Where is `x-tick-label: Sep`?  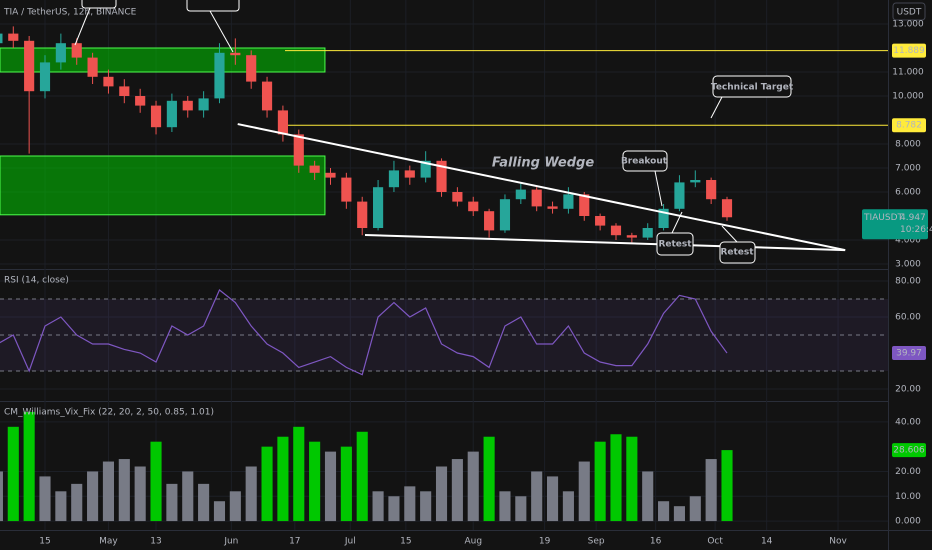 x-tick-label: Sep is located at coordinates (596, 542).